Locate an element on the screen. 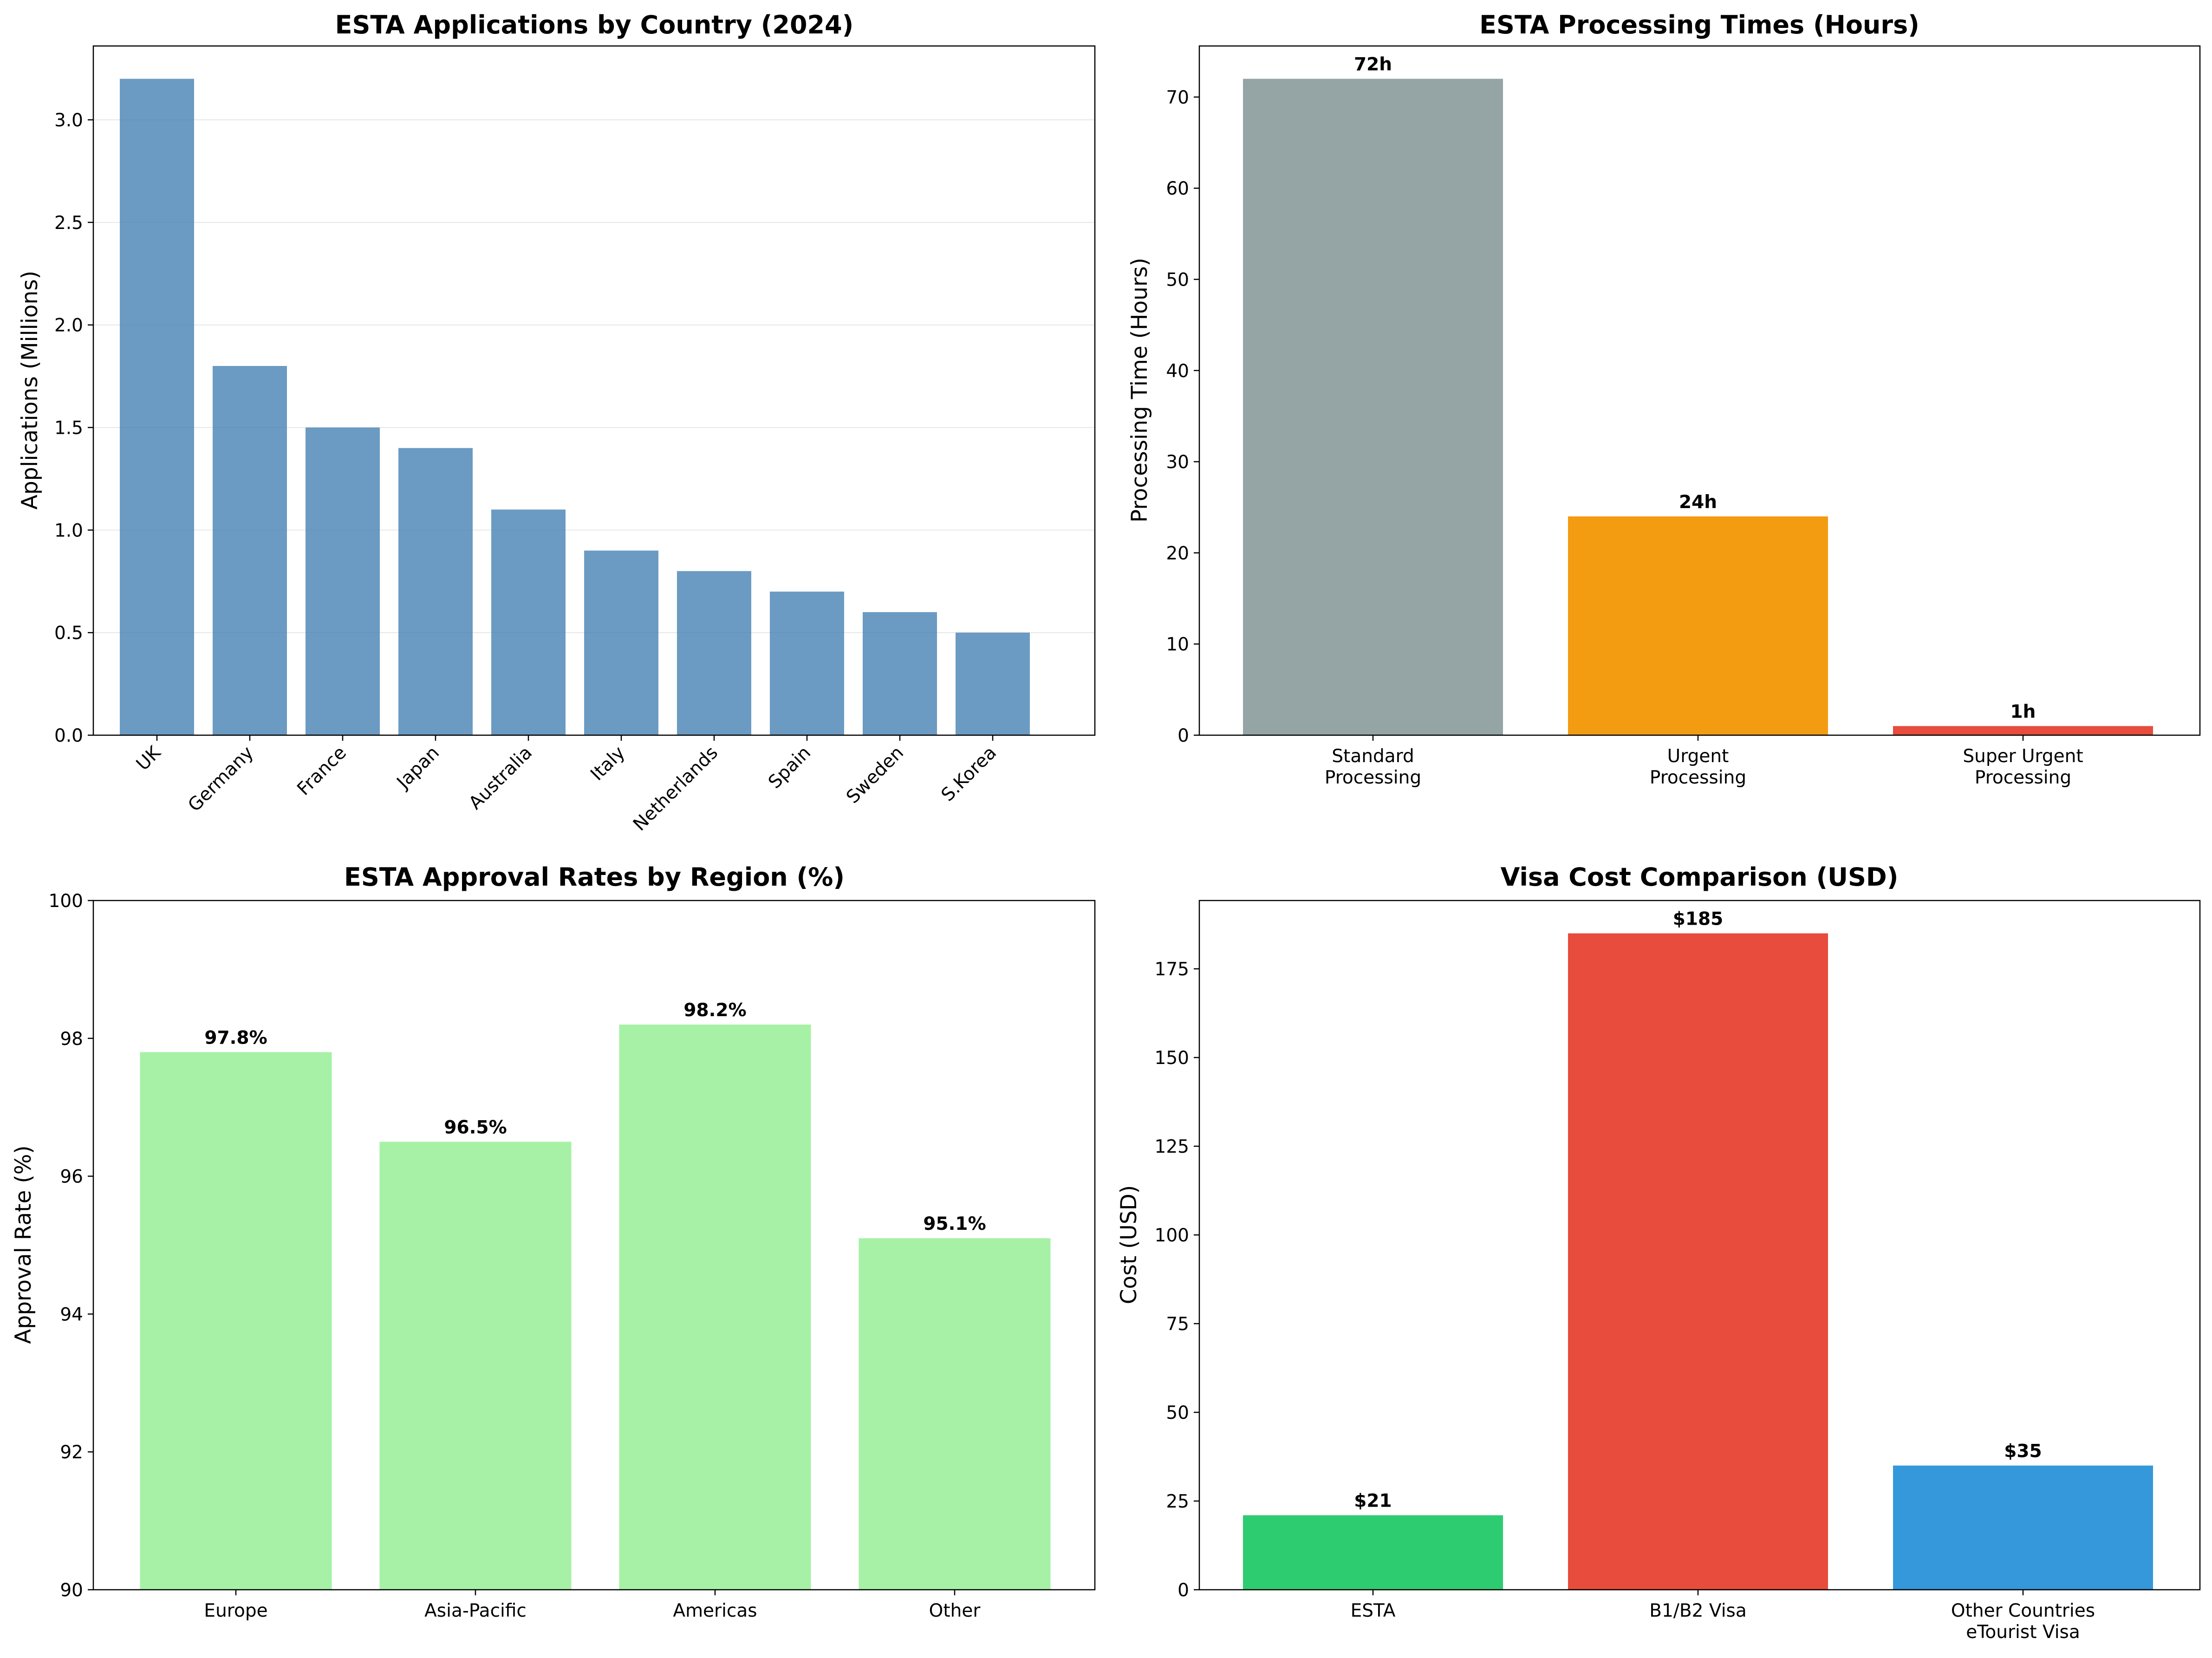  x-tick-label: Urgent Processing is located at coordinates (1698, 767).